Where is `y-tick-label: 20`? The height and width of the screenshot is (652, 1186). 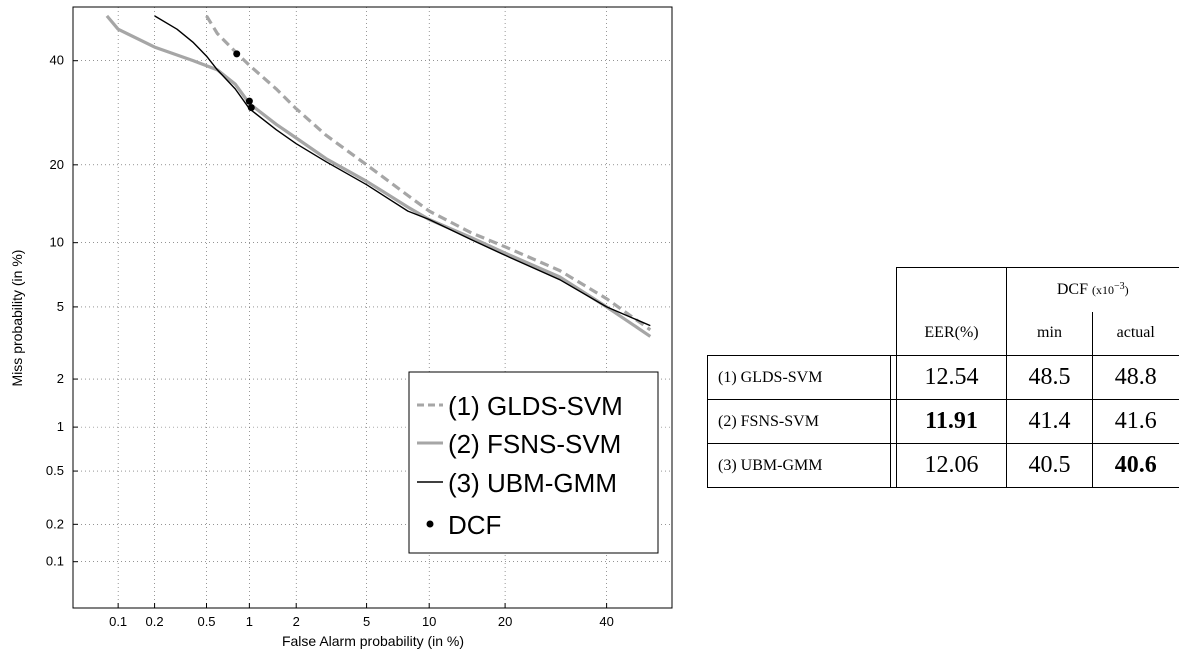 y-tick-label: 20 is located at coordinates (57, 164).